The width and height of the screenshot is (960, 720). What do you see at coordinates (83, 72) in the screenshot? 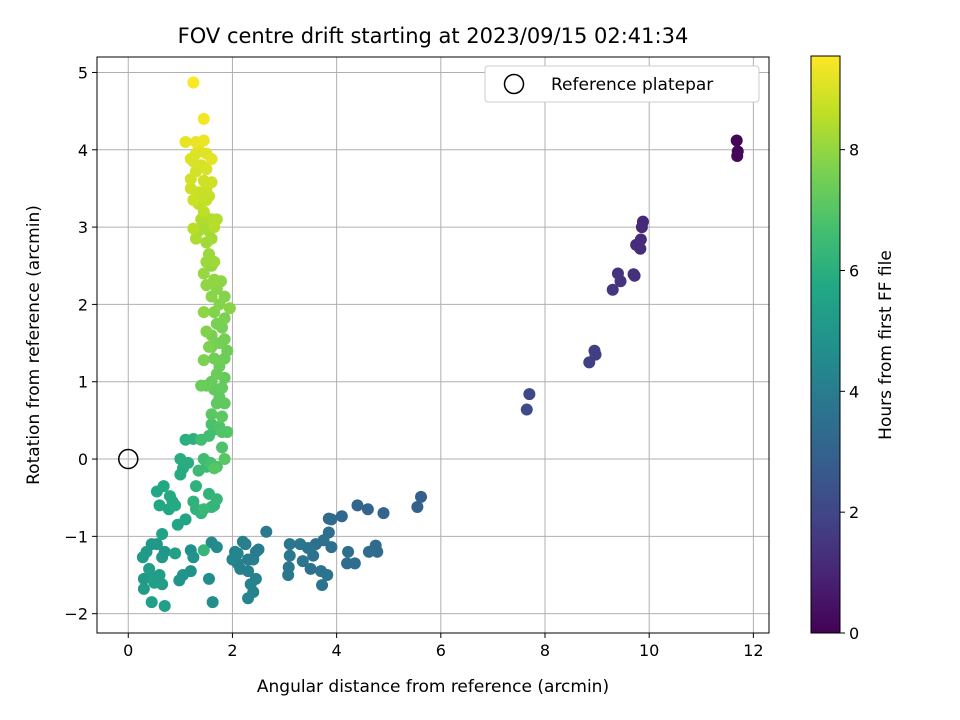
I see `y-tick-label: 5` at bounding box center [83, 72].